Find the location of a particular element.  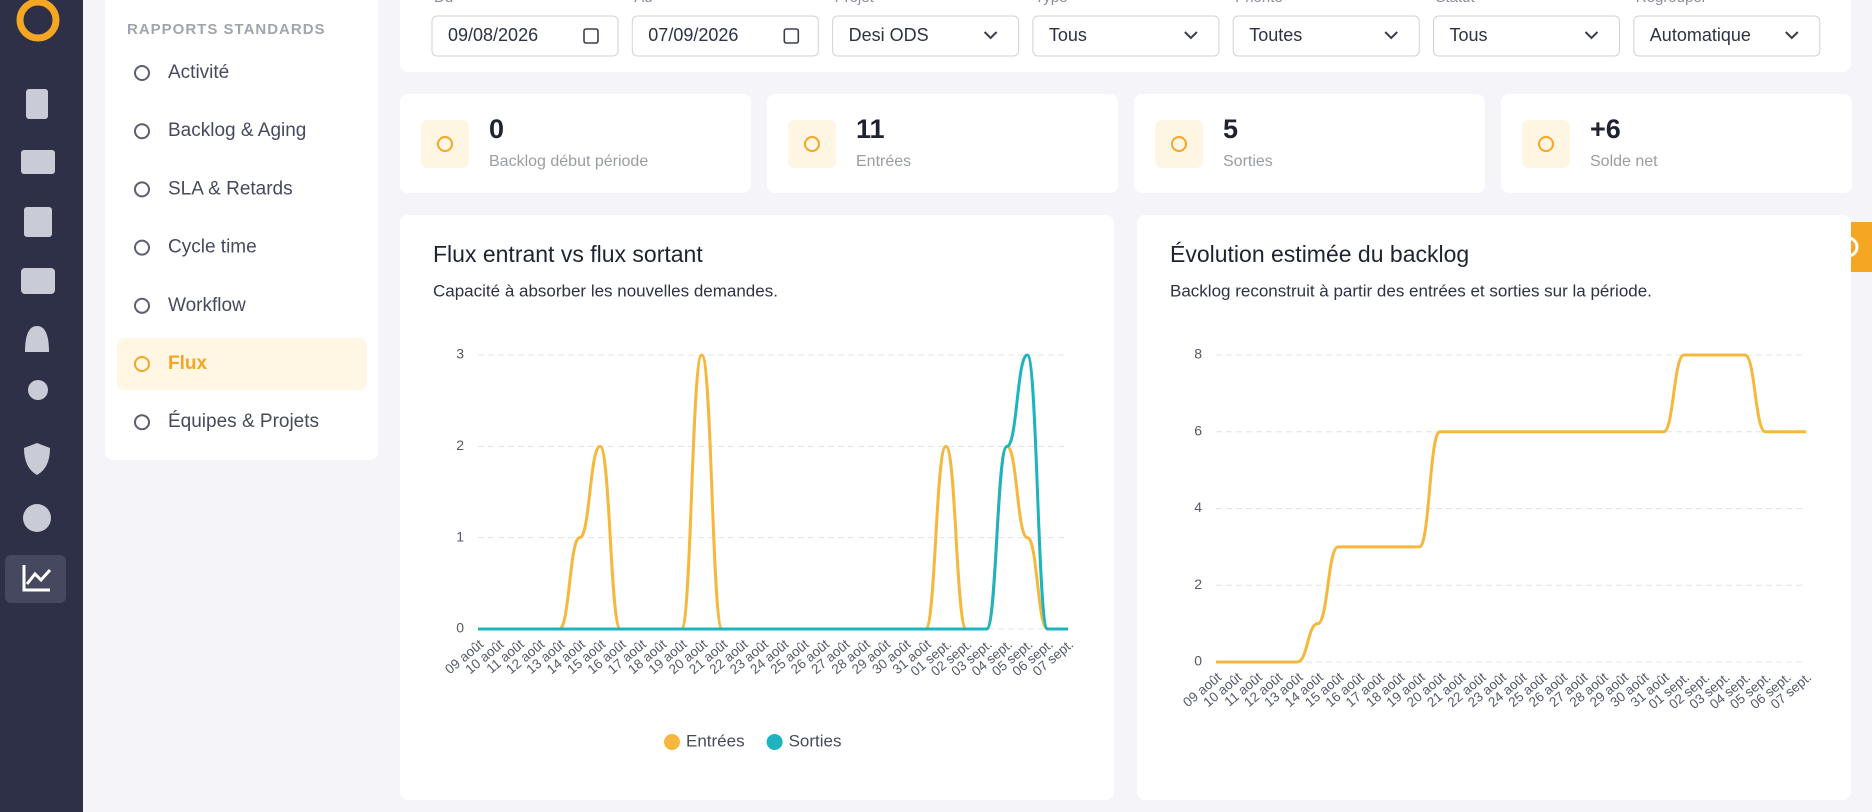

filter-value: 07/09/2026 is located at coordinates (693, 35).